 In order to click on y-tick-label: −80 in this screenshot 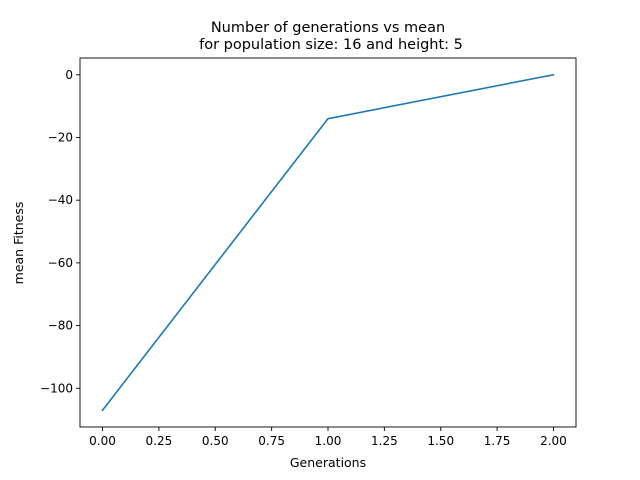, I will do `click(60, 326)`.